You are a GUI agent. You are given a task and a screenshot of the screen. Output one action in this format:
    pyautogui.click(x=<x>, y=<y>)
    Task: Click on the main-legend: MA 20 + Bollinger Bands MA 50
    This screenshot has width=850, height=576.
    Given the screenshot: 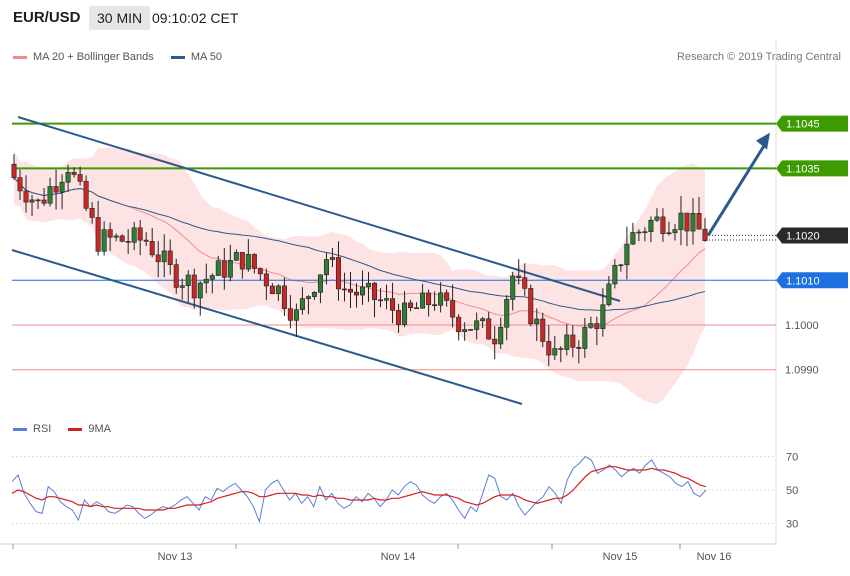 What is the action you would take?
    pyautogui.click(x=124, y=57)
    